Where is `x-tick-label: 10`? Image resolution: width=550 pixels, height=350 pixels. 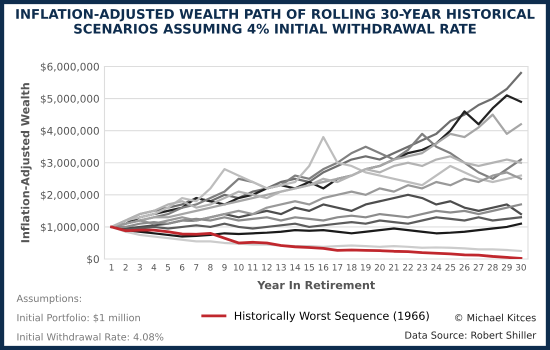
x-tick-label: 10 is located at coordinates (239, 267).